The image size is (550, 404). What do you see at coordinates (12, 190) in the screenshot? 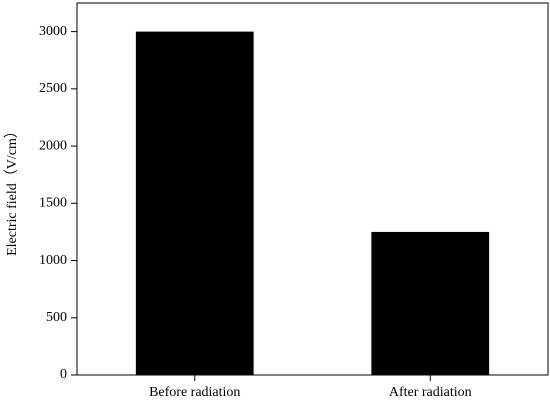
I see `y-axis-title: Electric field（V/cm）` at bounding box center [12, 190].